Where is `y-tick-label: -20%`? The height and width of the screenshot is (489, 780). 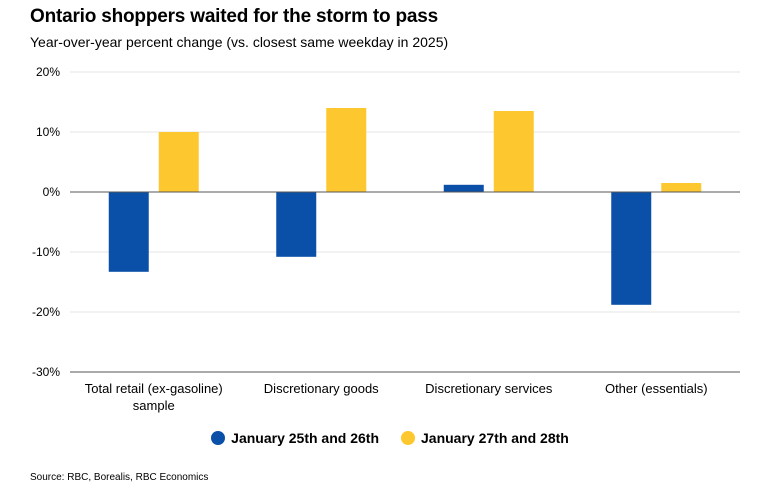 y-tick-label: -20% is located at coordinates (46, 312).